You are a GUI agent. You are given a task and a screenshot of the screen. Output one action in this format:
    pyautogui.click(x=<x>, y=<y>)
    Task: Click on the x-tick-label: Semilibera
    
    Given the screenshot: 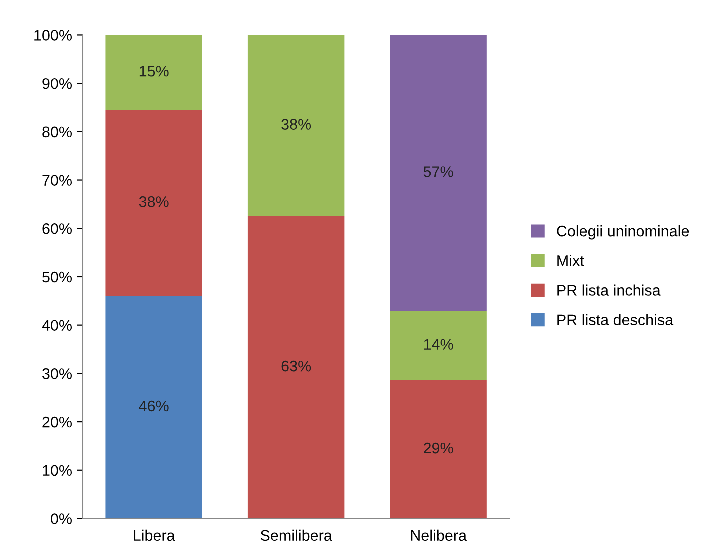 What is the action you would take?
    pyautogui.click(x=296, y=536)
    